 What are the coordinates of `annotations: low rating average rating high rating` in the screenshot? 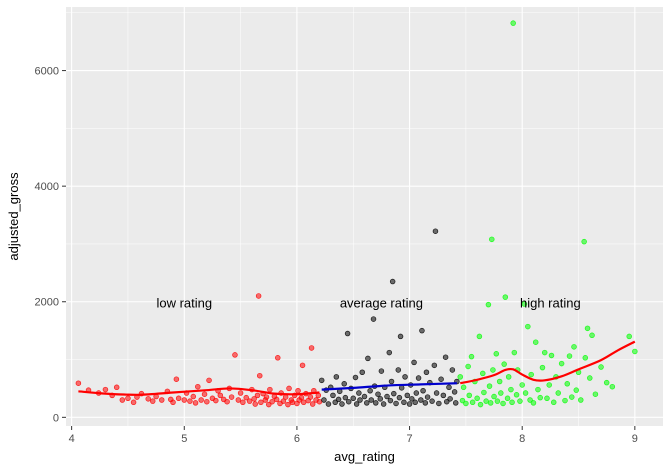 It's located at (368, 302).